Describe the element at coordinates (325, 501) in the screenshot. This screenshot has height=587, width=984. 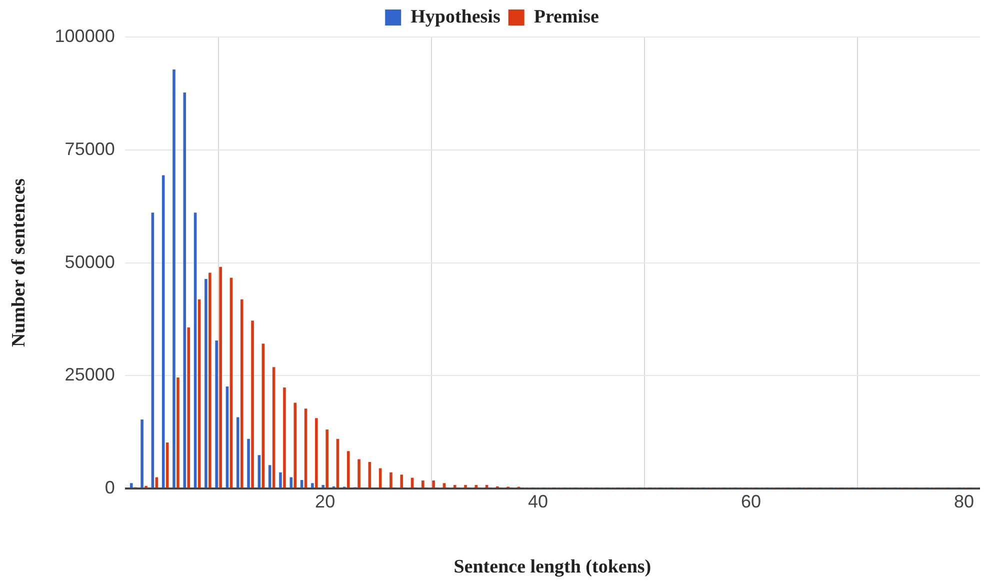
I see `x-tick-label: 20` at that location.